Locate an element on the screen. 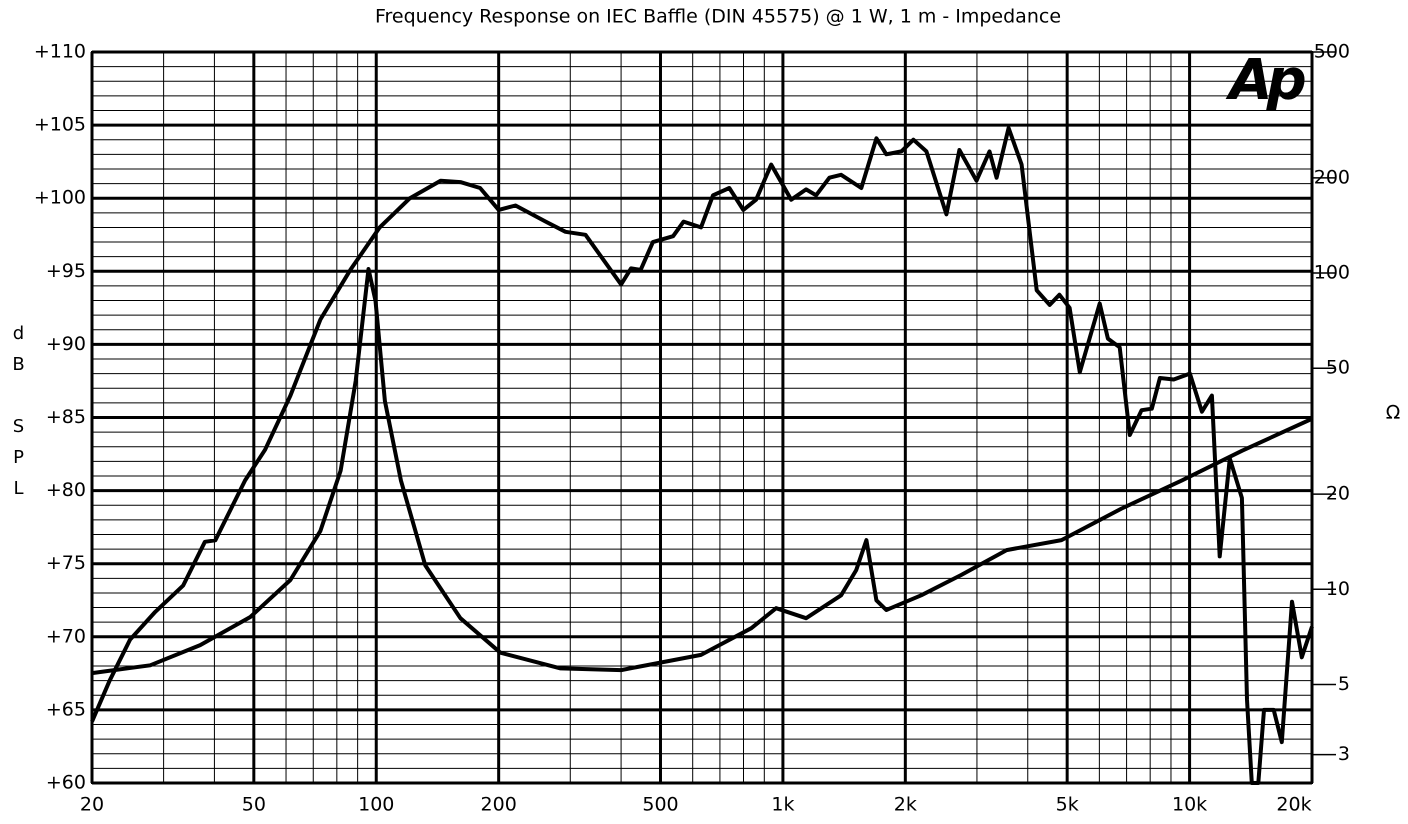  y2-tick-label: 500 is located at coordinates (1332, 52).